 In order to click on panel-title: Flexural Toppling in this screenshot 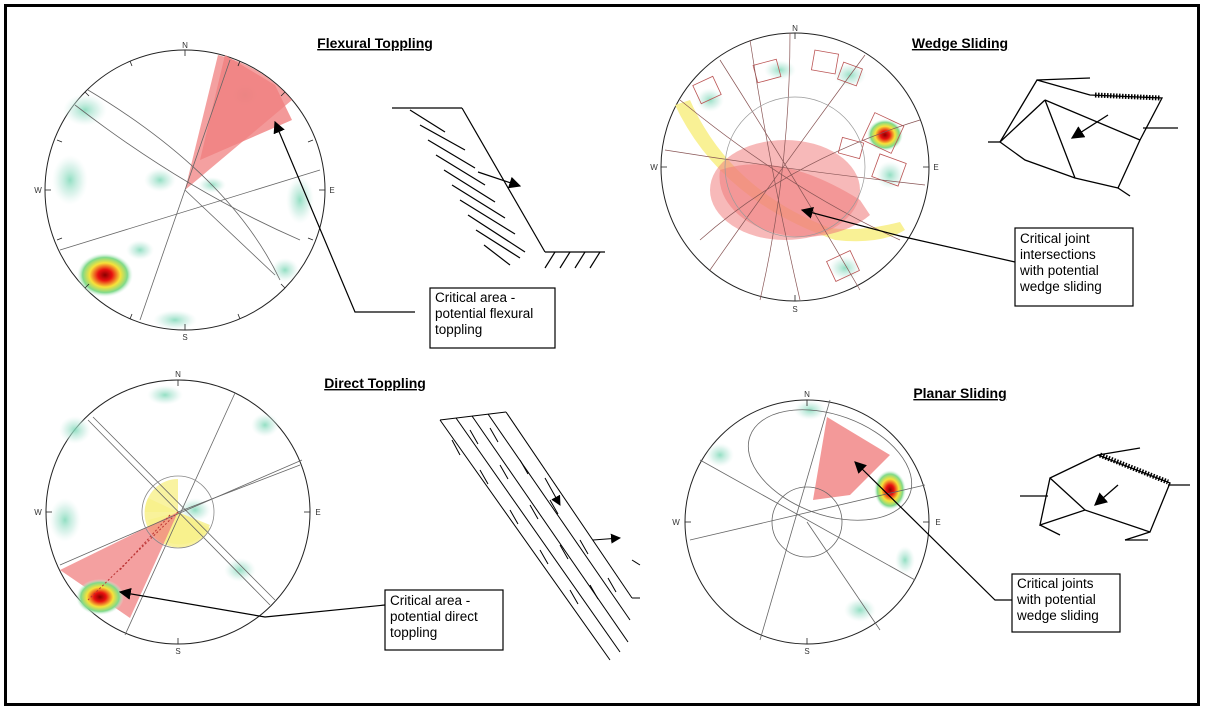, I will do `click(375, 43)`.